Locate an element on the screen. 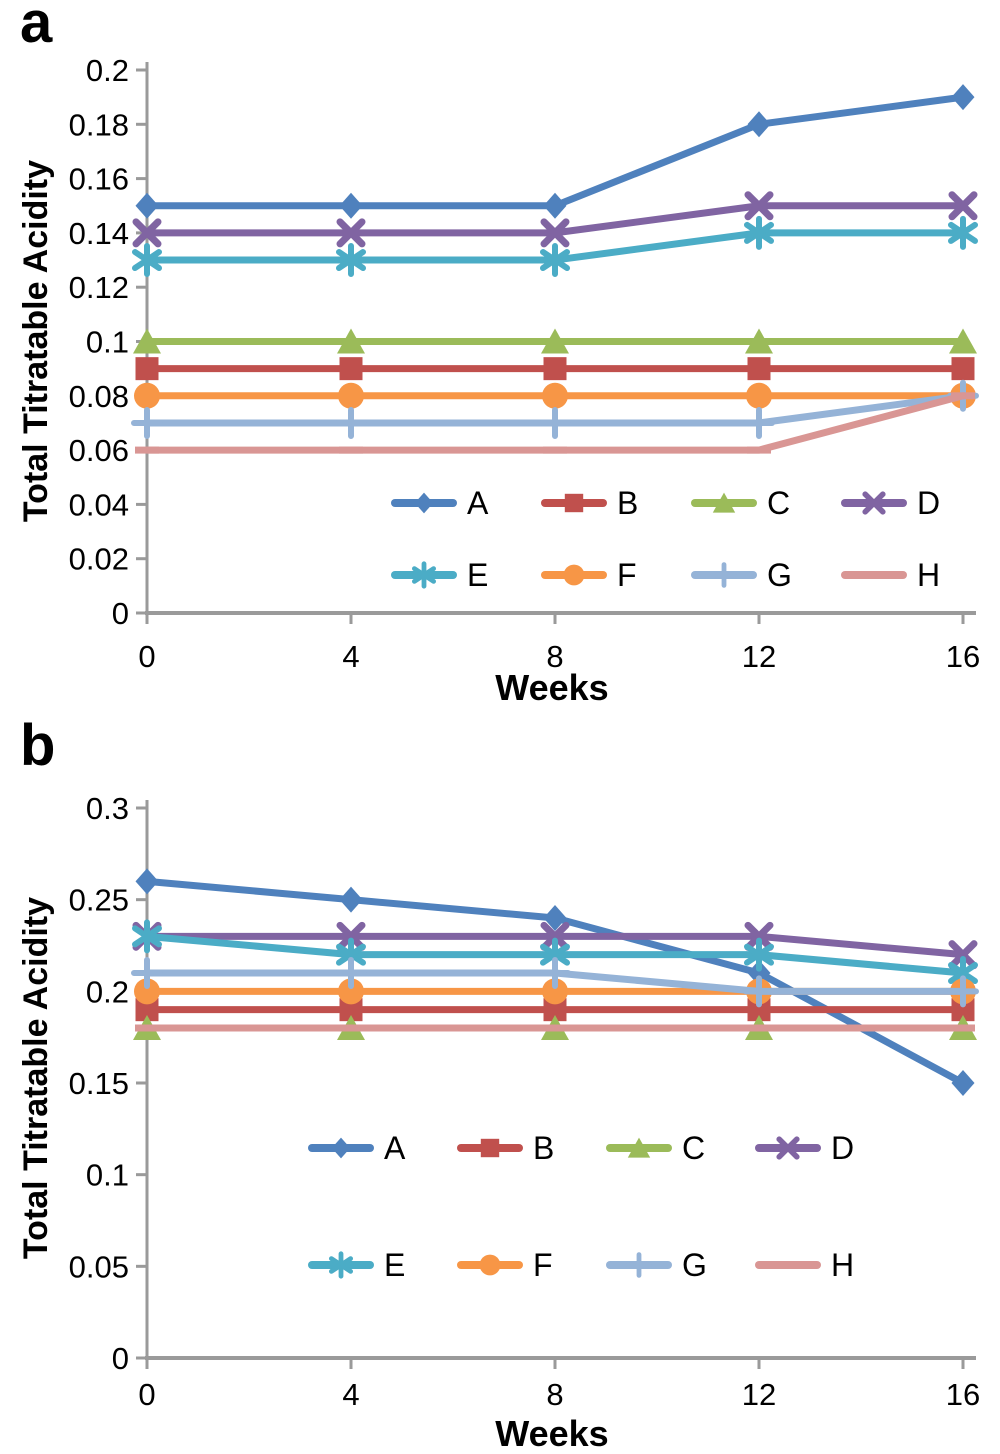  series-B is located at coordinates (555, 369).